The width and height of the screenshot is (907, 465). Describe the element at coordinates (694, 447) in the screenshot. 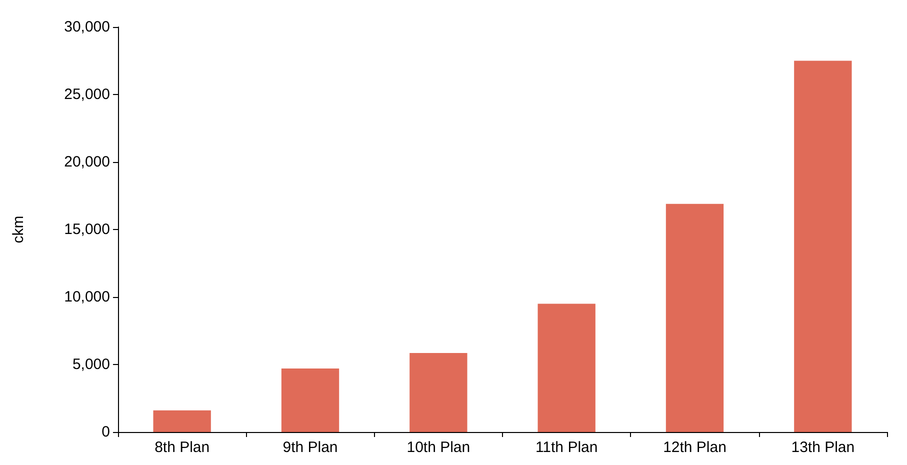

I see `x-tick-label: 12th Plan` at that location.